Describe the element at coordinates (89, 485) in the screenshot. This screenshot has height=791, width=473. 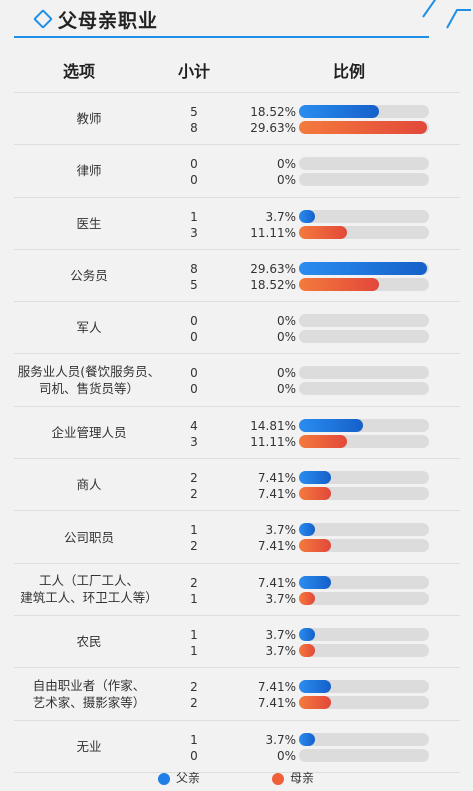
I see `option-label: 商人` at that location.